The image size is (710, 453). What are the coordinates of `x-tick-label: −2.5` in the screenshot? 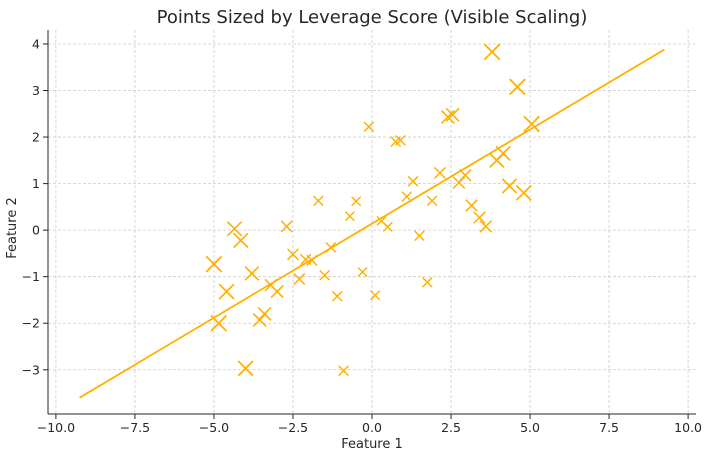 It's located at (293, 427).